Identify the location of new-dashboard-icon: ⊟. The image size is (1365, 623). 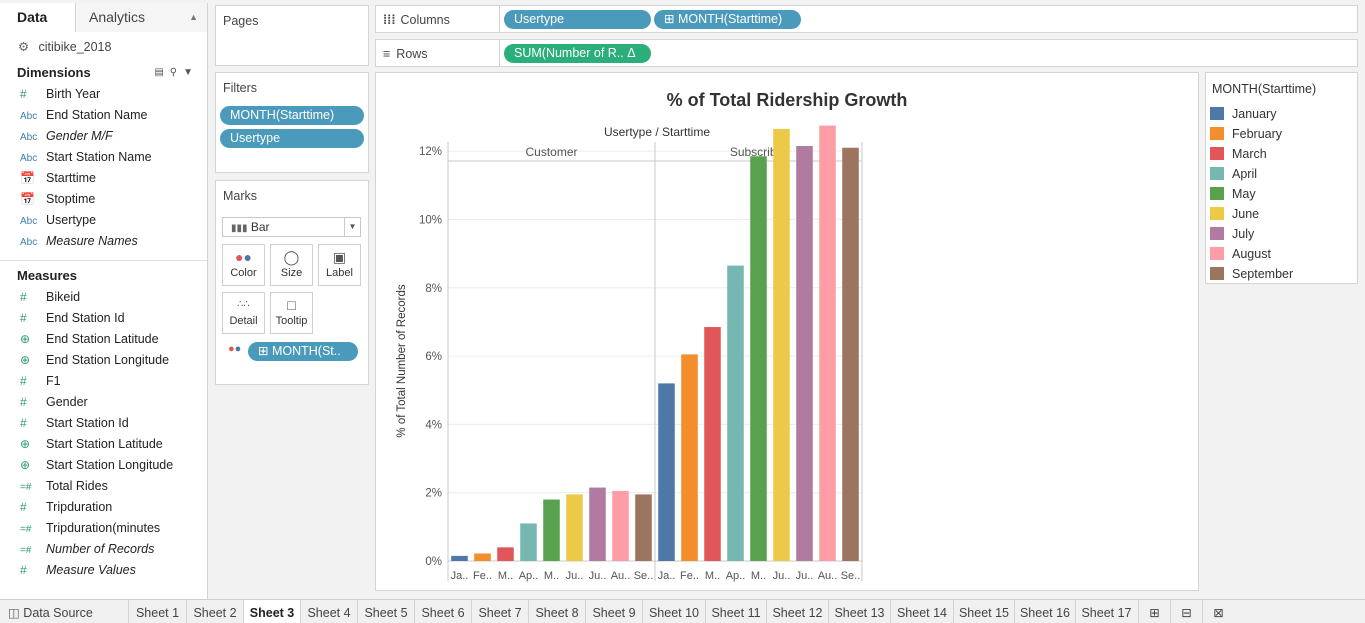
(1186, 611).